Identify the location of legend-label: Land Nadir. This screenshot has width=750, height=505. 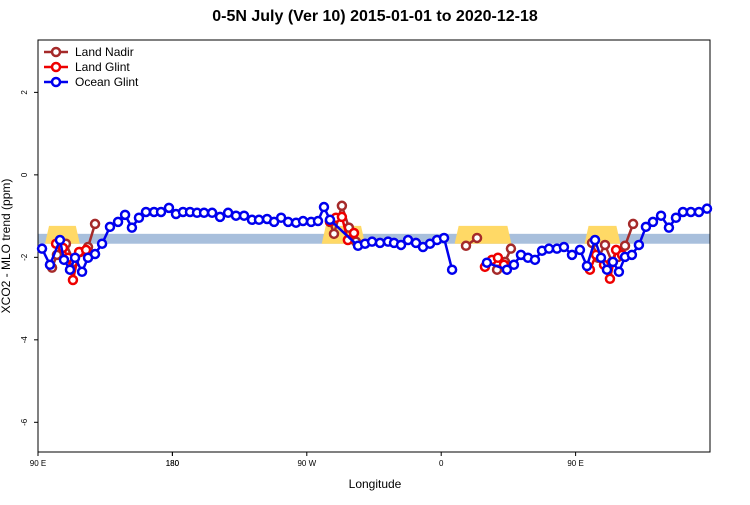
(104, 52).